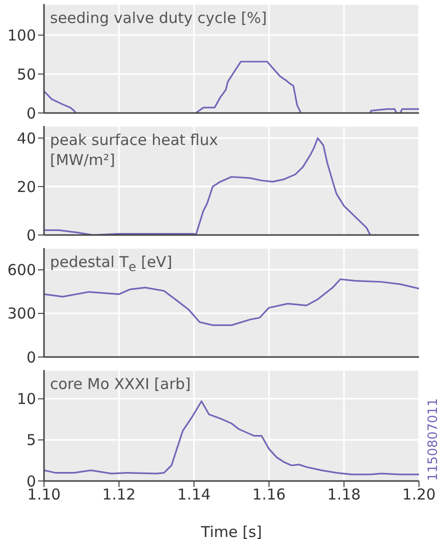 This screenshot has width=443, height=539. What do you see at coordinates (26, 74) in the screenshot?
I see `y-tick-label: 50` at bounding box center [26, 74].